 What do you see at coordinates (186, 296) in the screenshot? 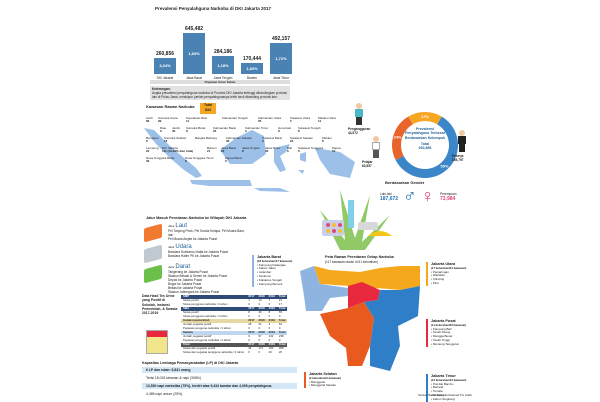
I see `block-head: SMP` at bounding box center [186, 296].